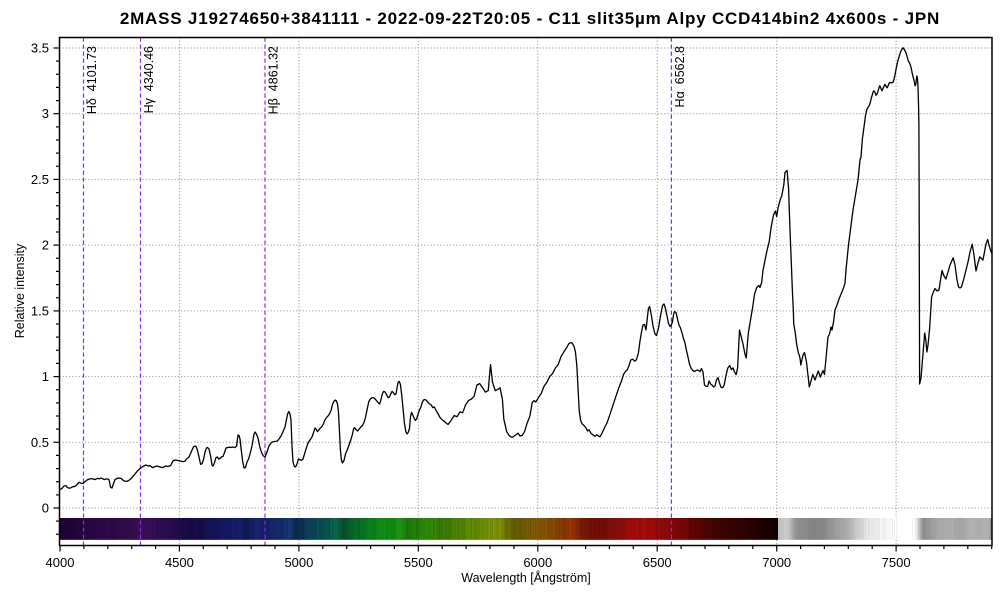  I want to click on svg-text: 4000, so click(60, 562).